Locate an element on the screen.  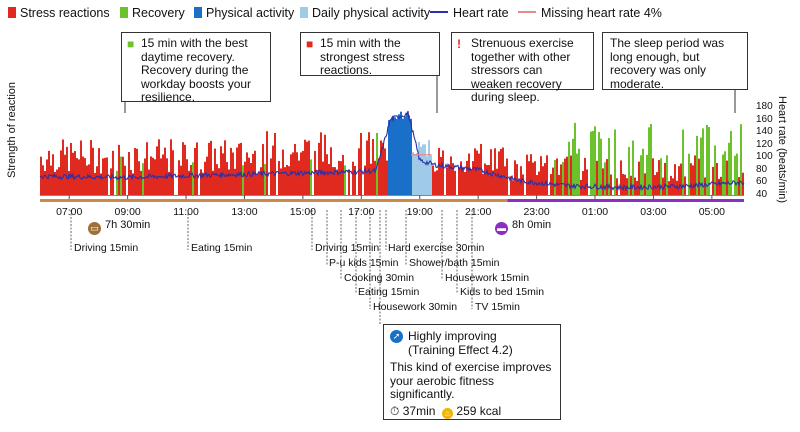
x-tick-label: 07:00 is located at coordinates (69, 212).